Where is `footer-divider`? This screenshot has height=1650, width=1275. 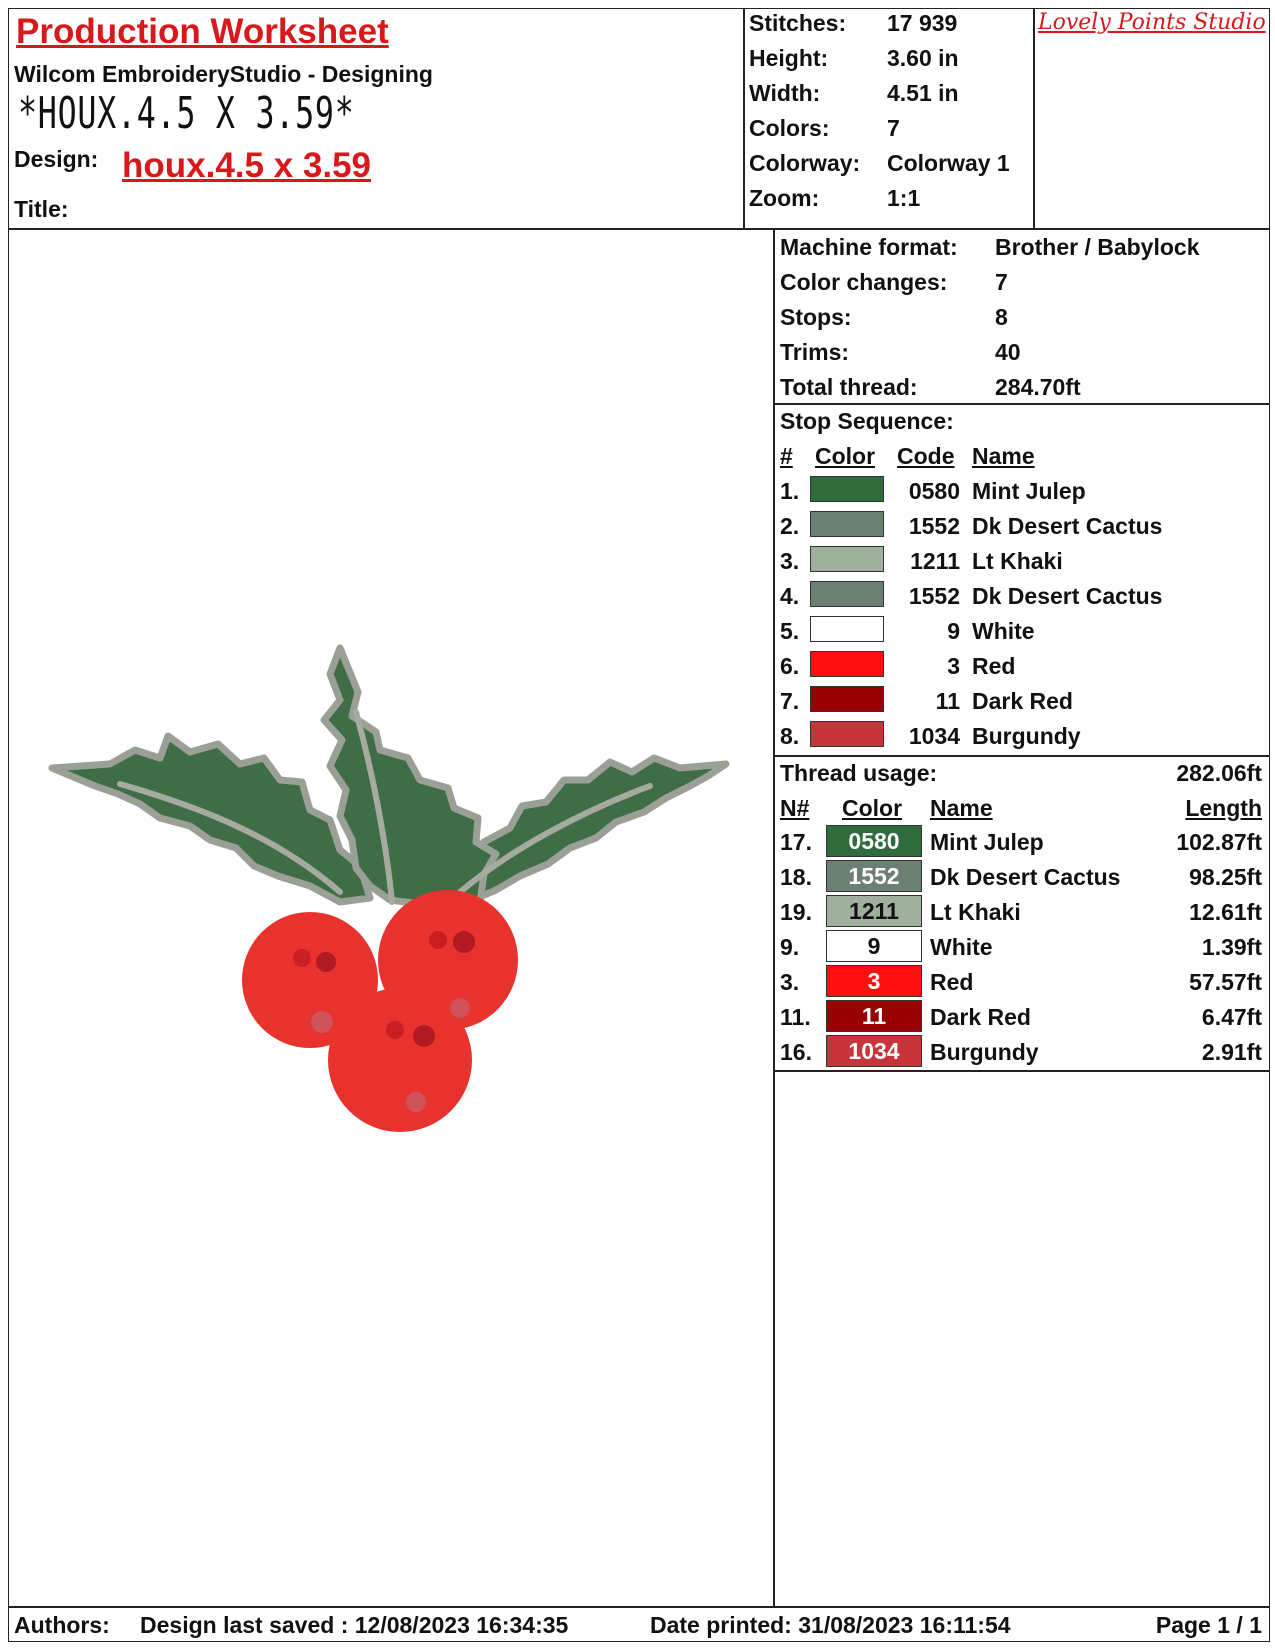
footer-divider is located at coordinates (639, 1607).